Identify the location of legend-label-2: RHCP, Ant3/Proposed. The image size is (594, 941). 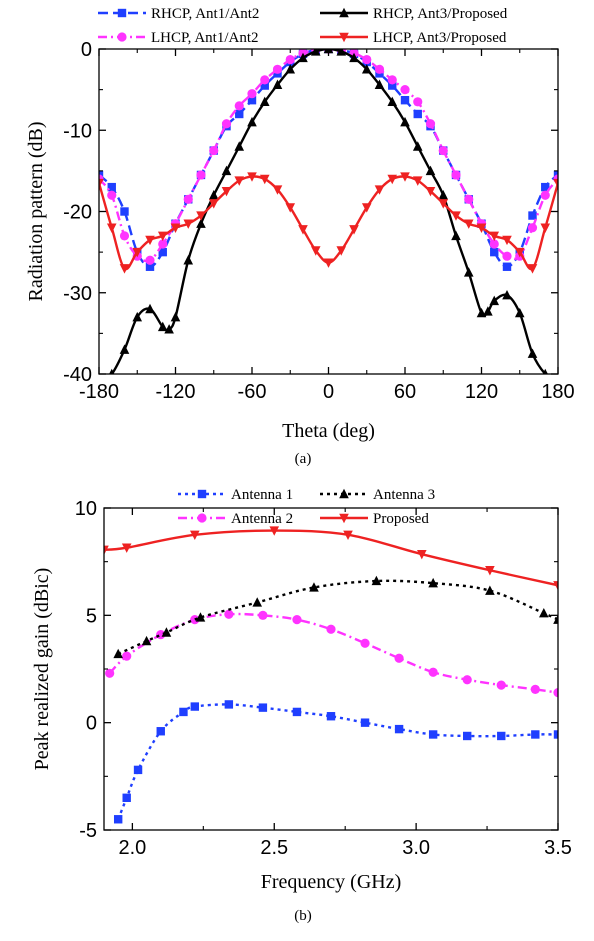
(440, 14).